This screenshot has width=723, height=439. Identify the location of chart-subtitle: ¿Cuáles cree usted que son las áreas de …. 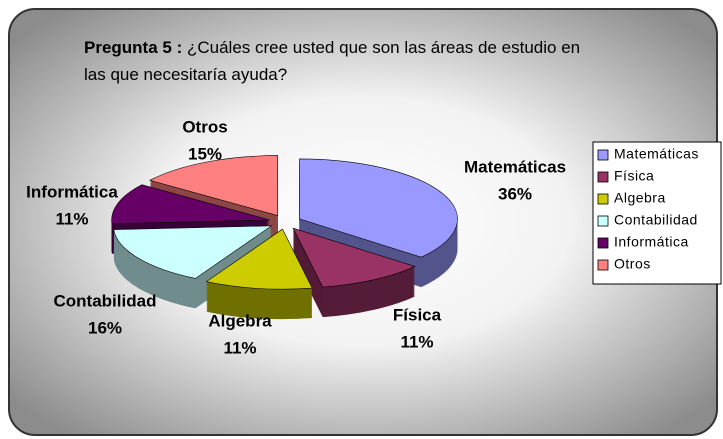
(332, 61).